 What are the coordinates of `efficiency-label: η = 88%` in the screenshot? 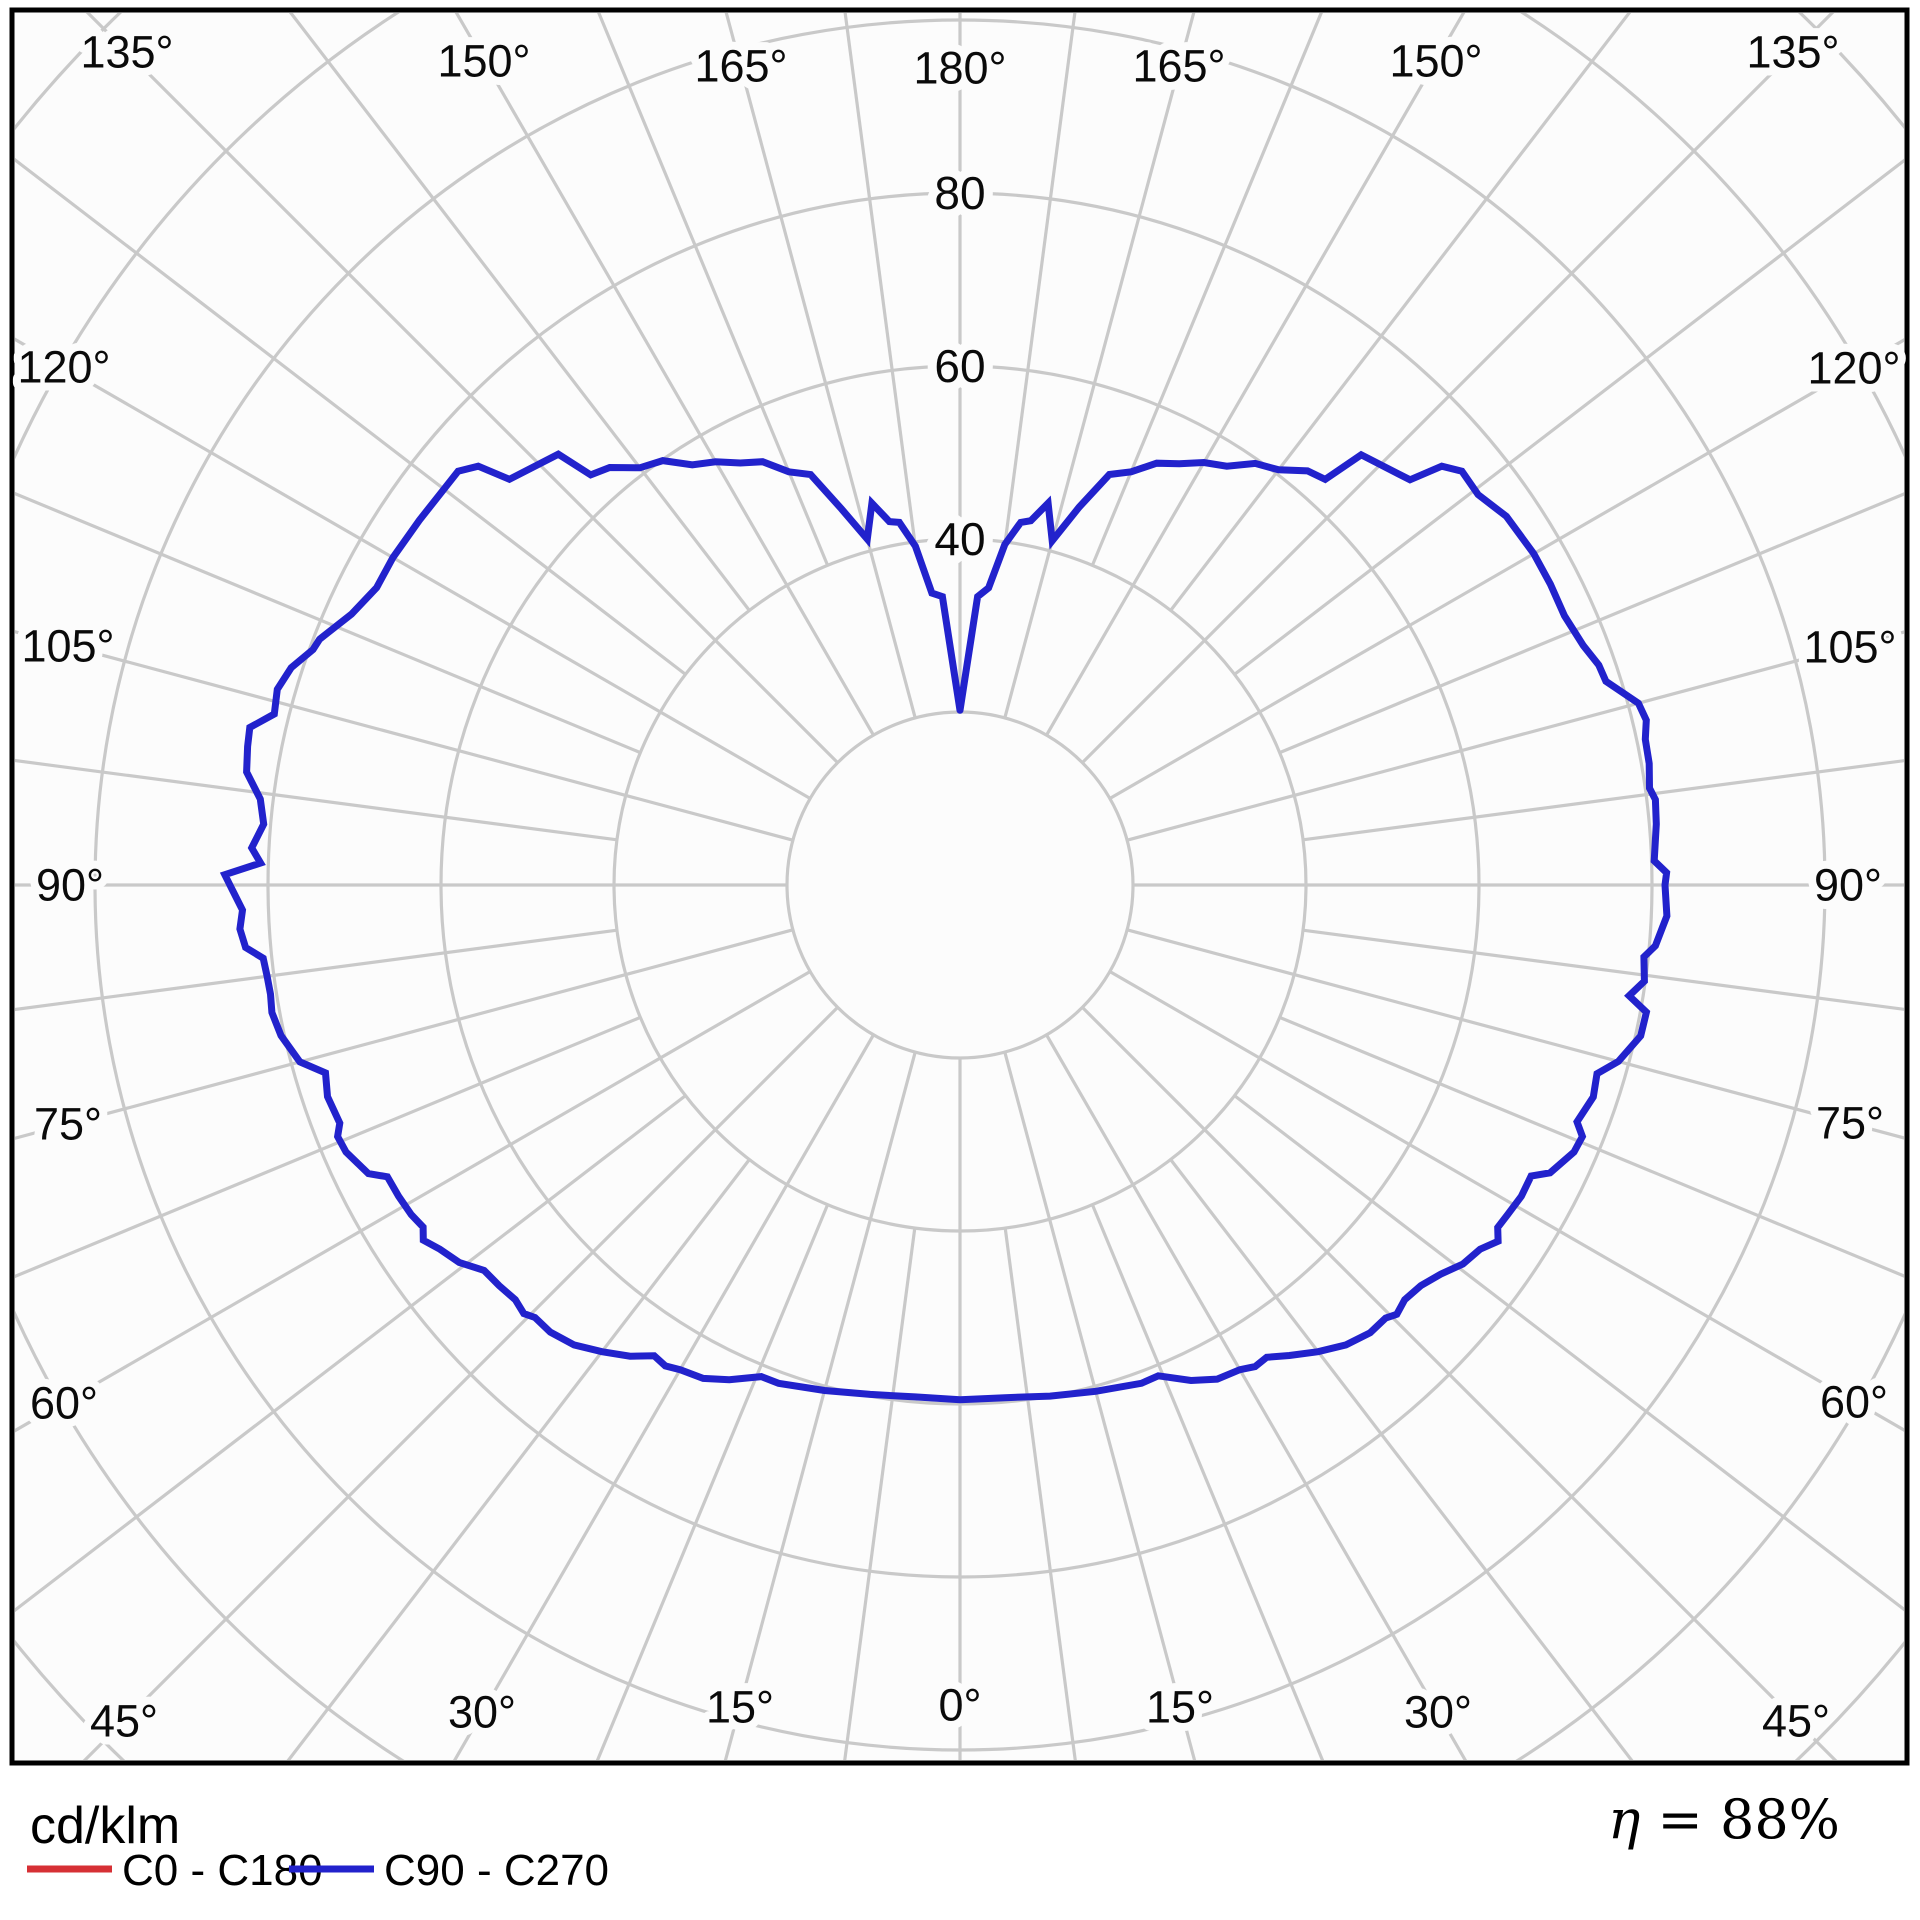 It's located at (1724, 1819).